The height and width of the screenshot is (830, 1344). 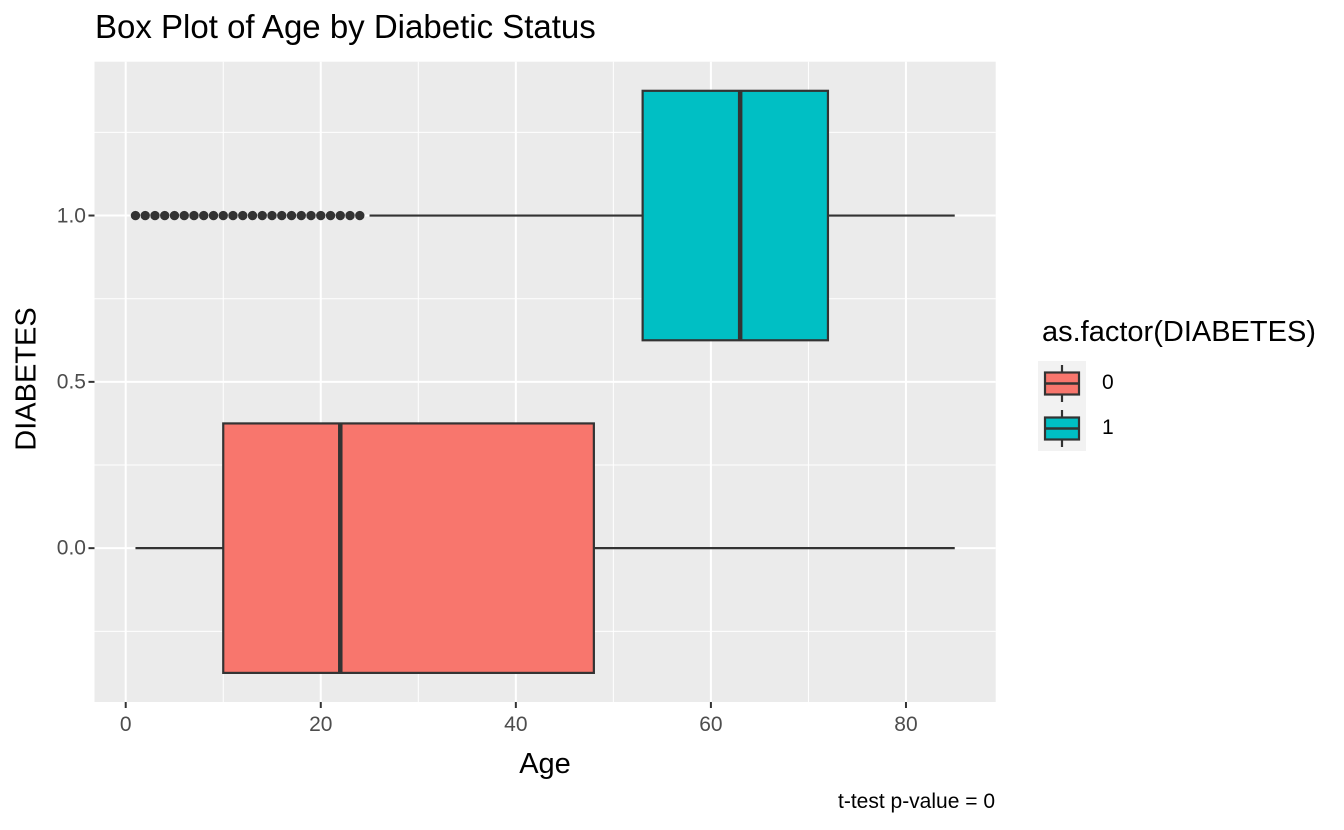 What do you see at coordinates (711, 724) in the screenshot?
I see `x-tick-label: 60` at bounding box center [711, 724].